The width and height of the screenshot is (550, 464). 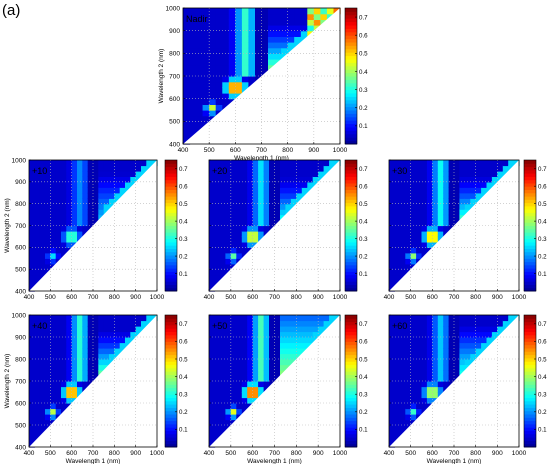 I want to click on colorbar-tick-label: 0.2, so click(x=363, y=256).